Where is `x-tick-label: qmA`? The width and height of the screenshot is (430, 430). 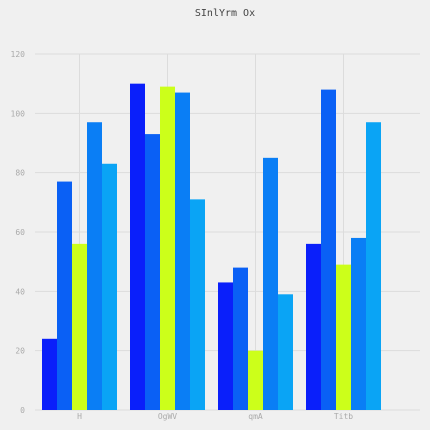 x-tick-label: qmA is located at coordinates (255, 416).